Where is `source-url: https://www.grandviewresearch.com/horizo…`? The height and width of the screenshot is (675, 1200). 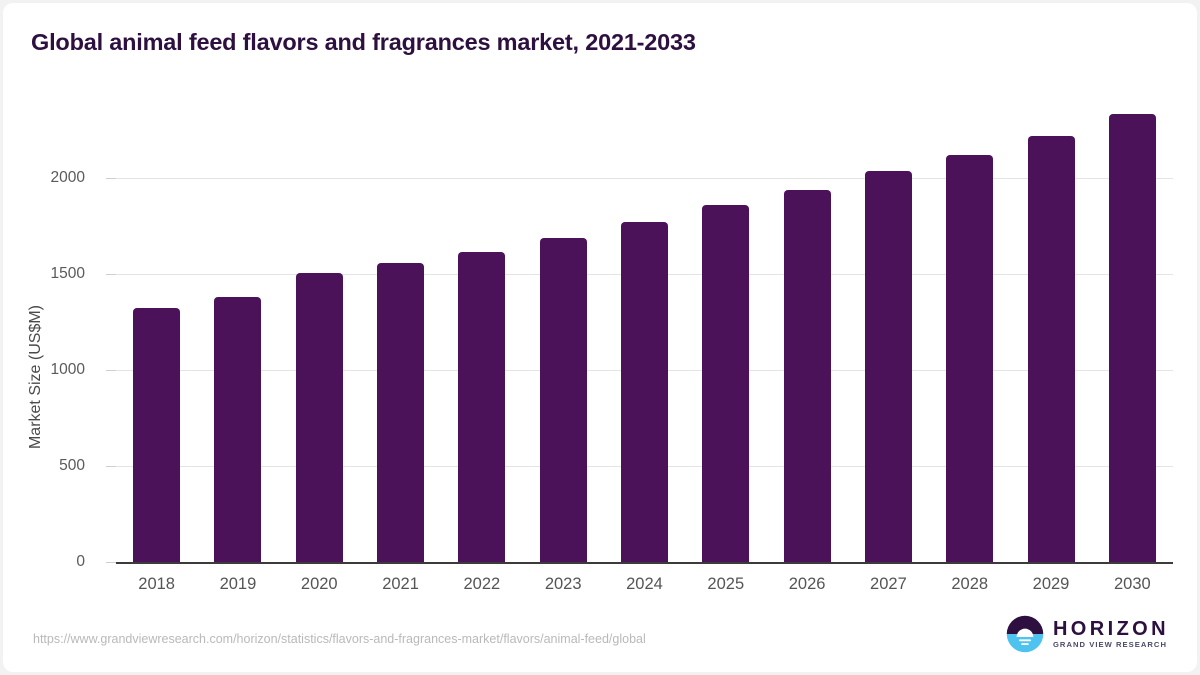
source-url: https://www.grandviewresearch.com/horizo… is located at coordinates (339, 639).